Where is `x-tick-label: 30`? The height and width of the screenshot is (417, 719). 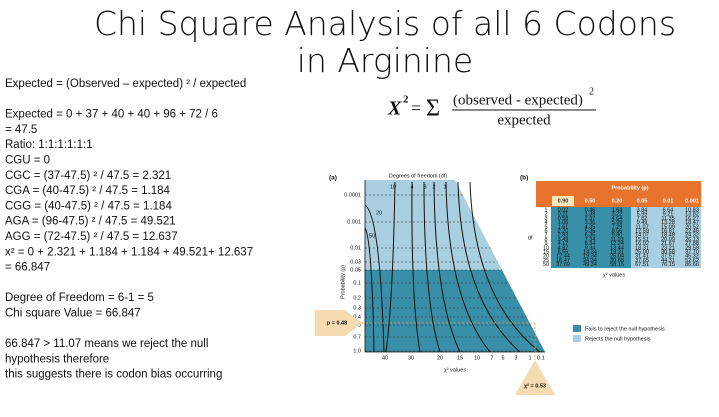 x-tick-label: 30 is located at coordinates (411, 358).